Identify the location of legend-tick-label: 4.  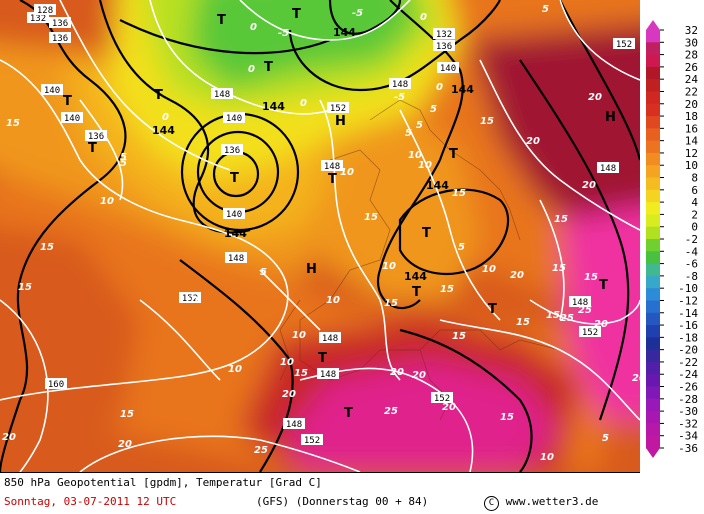
(694, 202).